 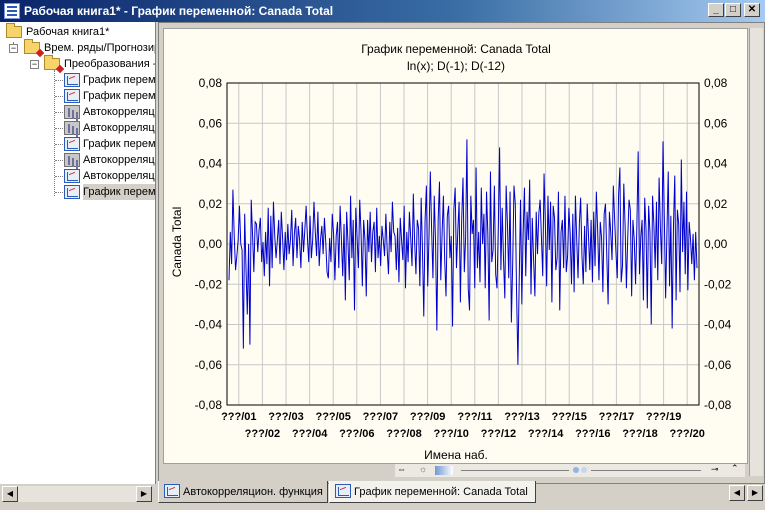 What do you see at coordinates (716, 204) in the screenshot?
I see `y-tick-label-right: 0,02` at bounding box center [716, 204].